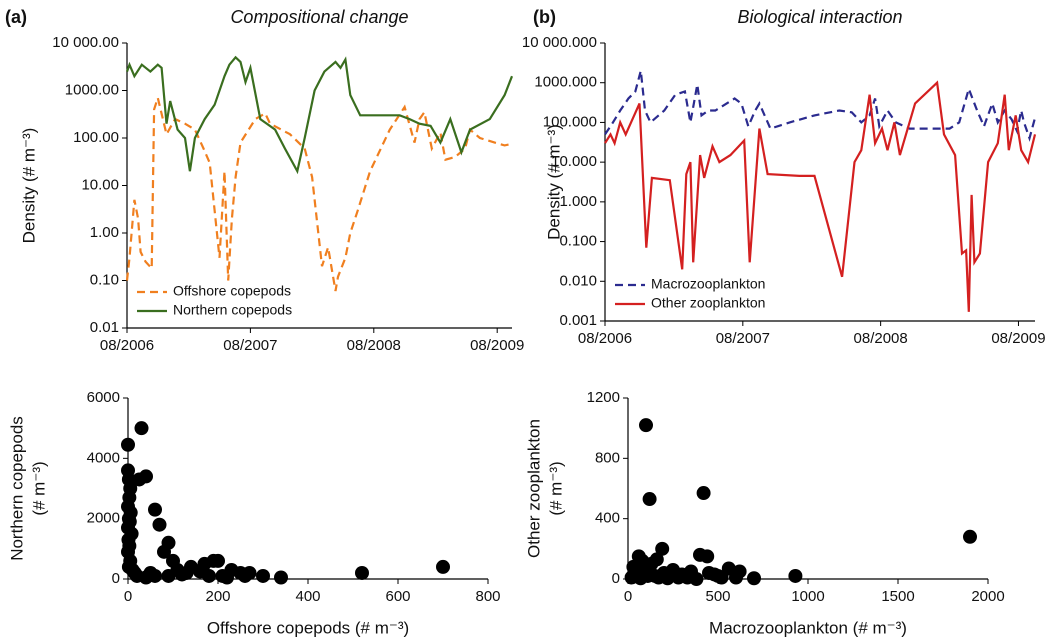 This screenshot has height=643, width=1064. What do you see at coordinates (987, 596) in the screenshot?
I see `x-tick-label: 2000` at bounding box center [987, 596].